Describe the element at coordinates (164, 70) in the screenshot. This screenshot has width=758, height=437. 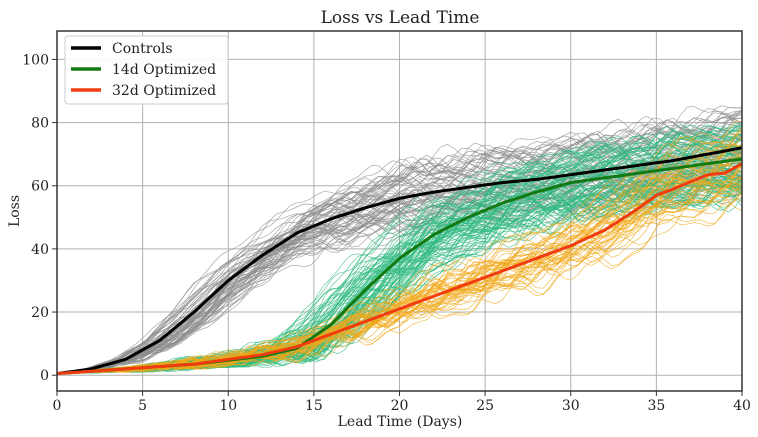
I see `legend-label: 14d Optimized` at that location.